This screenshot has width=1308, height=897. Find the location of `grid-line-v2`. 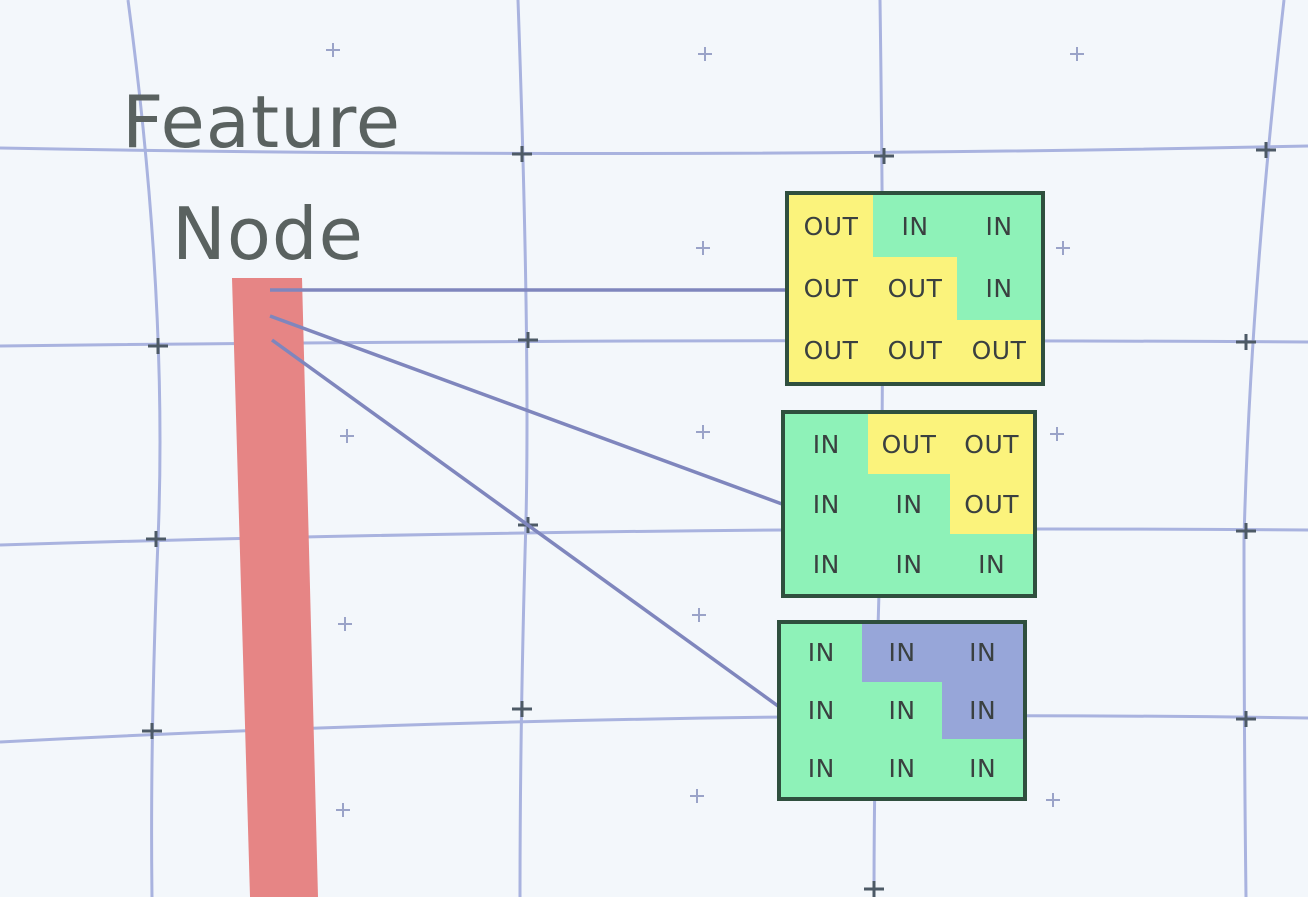

grid-line-v2 is located at coordinates (522, 448).